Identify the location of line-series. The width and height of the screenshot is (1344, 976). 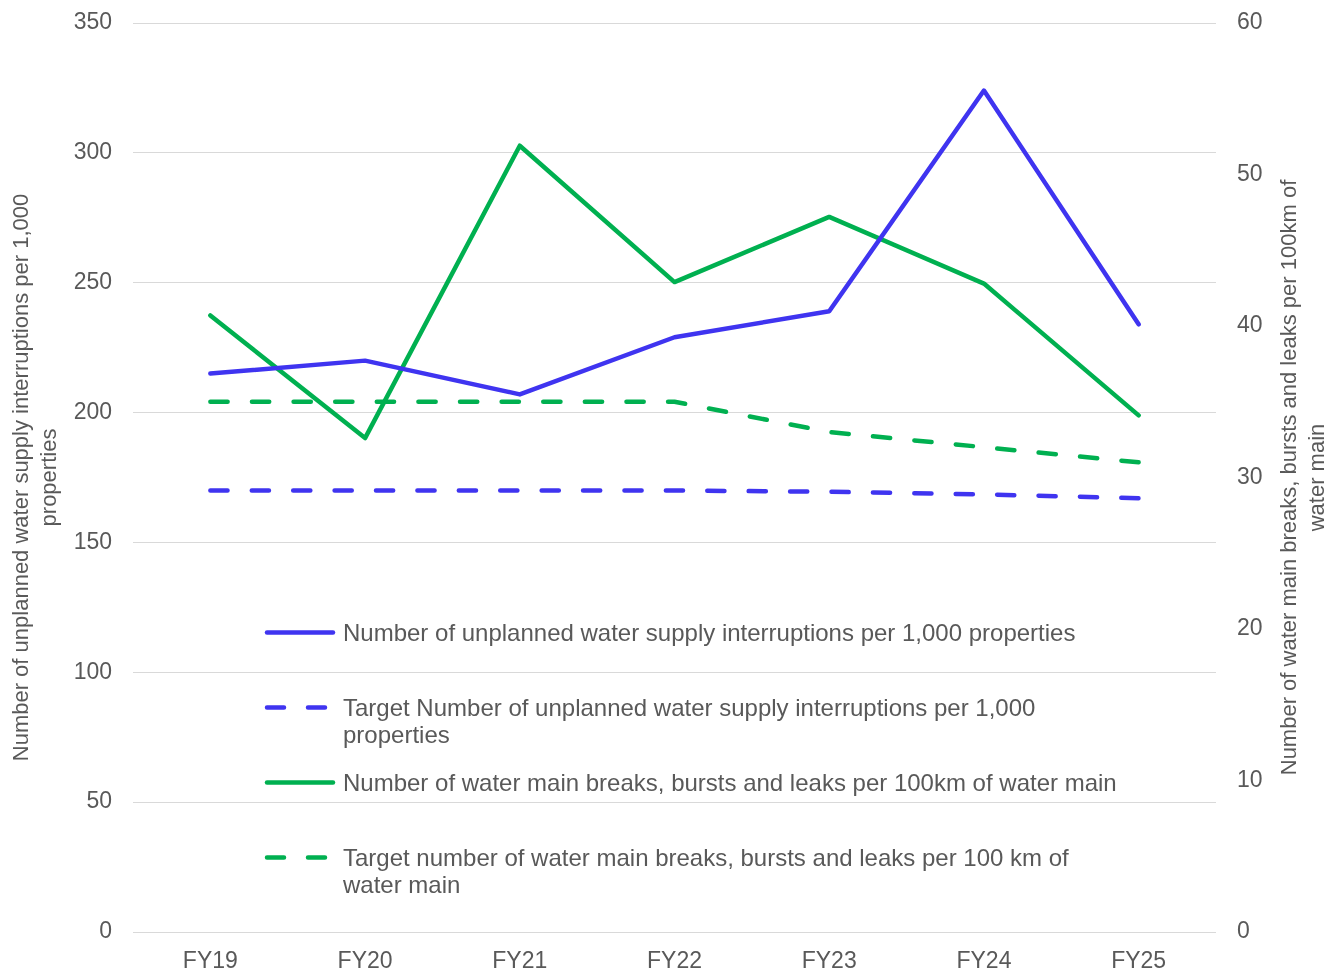
(674, 494).